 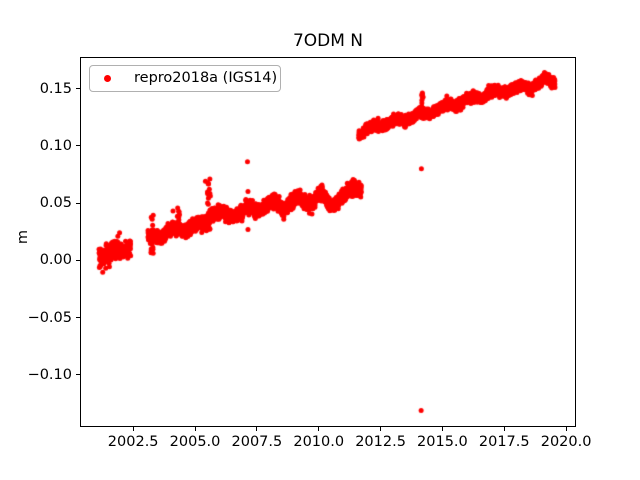 I want to click on x-tick-label: 2012.5, so click(x=380, y=442).